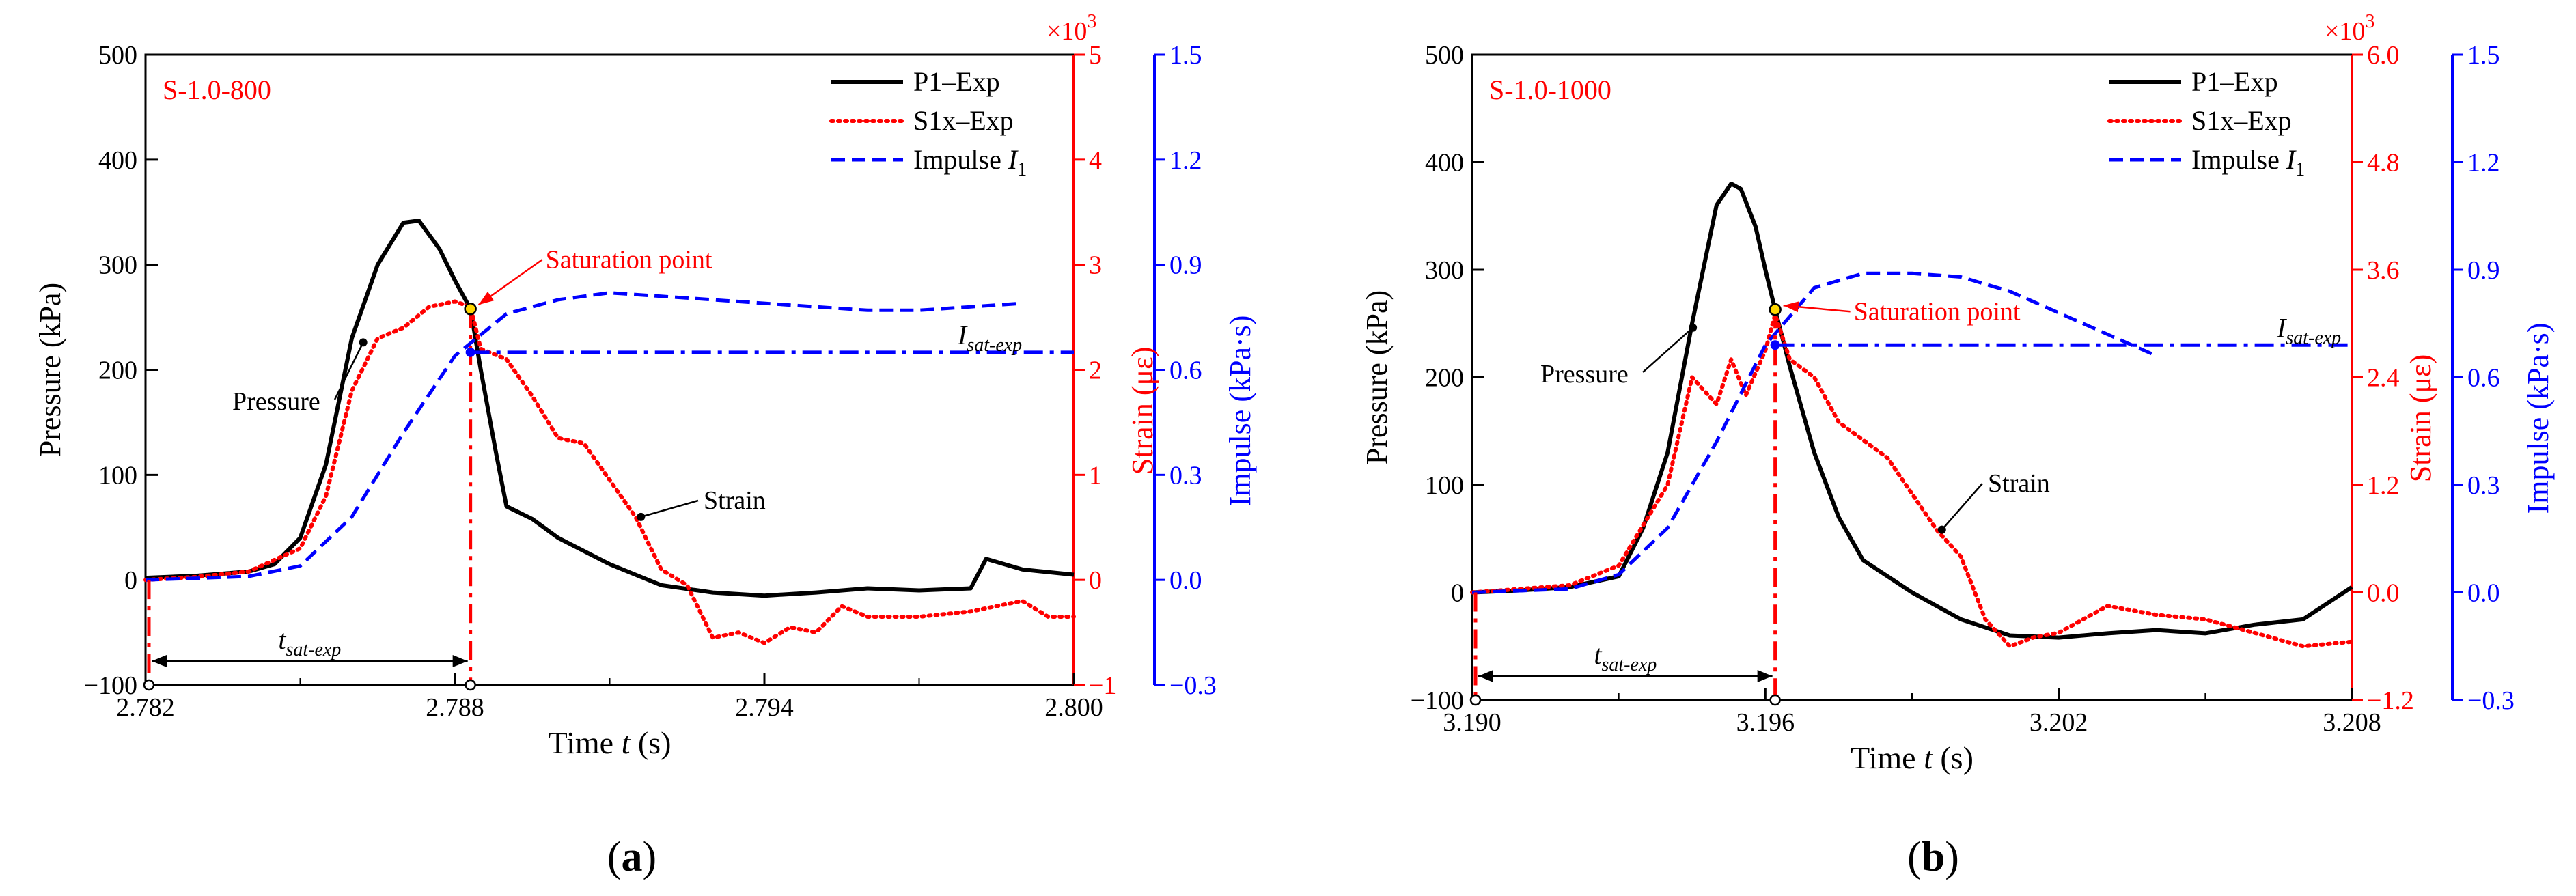 This screenshot has width=2576, height=896. Describe the element at coordinates (2242, 120) in the screenshot. I see `legend-label-strain: S1x–Exp` at that location.